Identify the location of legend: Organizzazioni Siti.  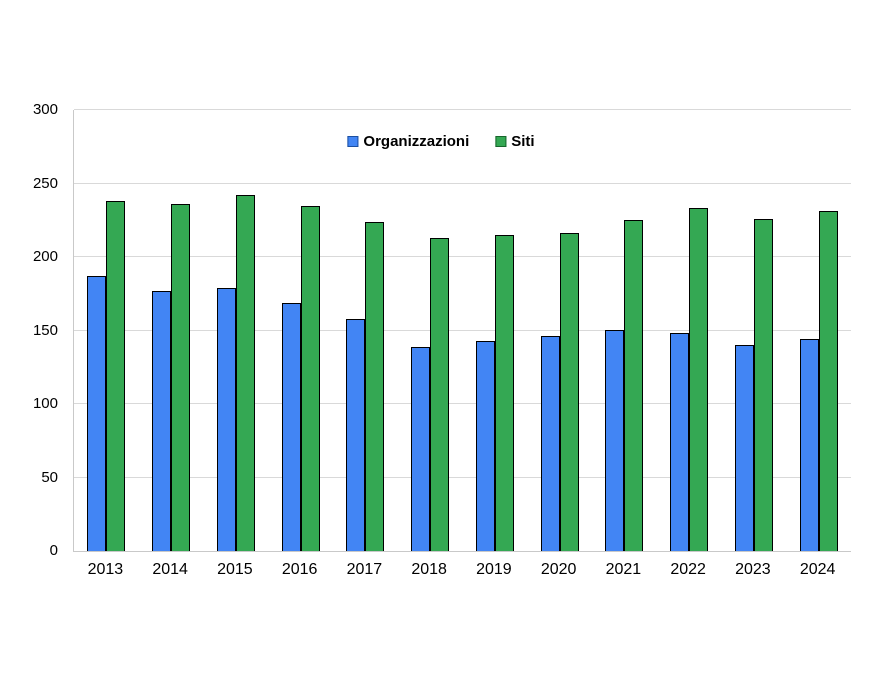
(441, 141).